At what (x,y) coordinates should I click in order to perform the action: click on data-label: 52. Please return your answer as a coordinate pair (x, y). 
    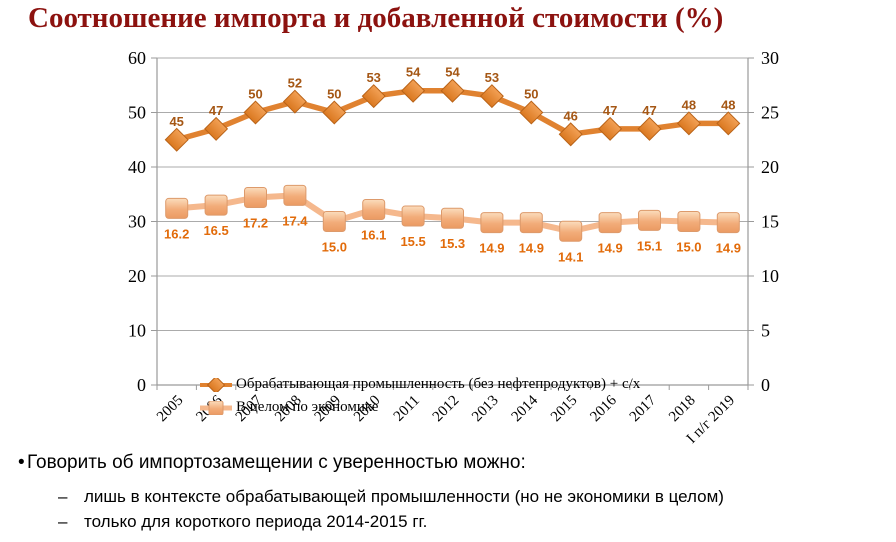
    Looking at the image, I should click on (295, 83).